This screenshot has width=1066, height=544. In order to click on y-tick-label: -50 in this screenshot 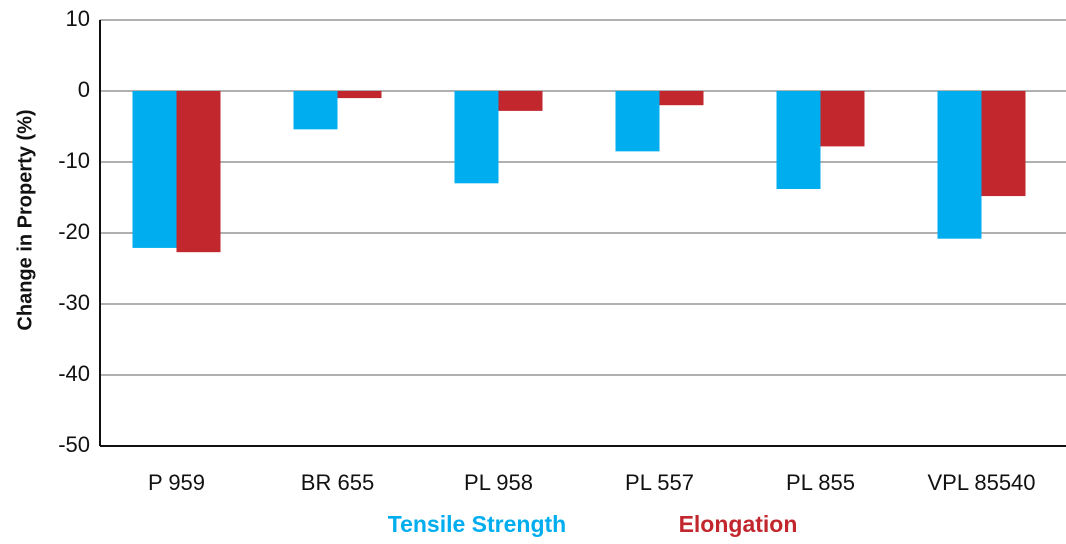, I will do `click(74, 444)`.